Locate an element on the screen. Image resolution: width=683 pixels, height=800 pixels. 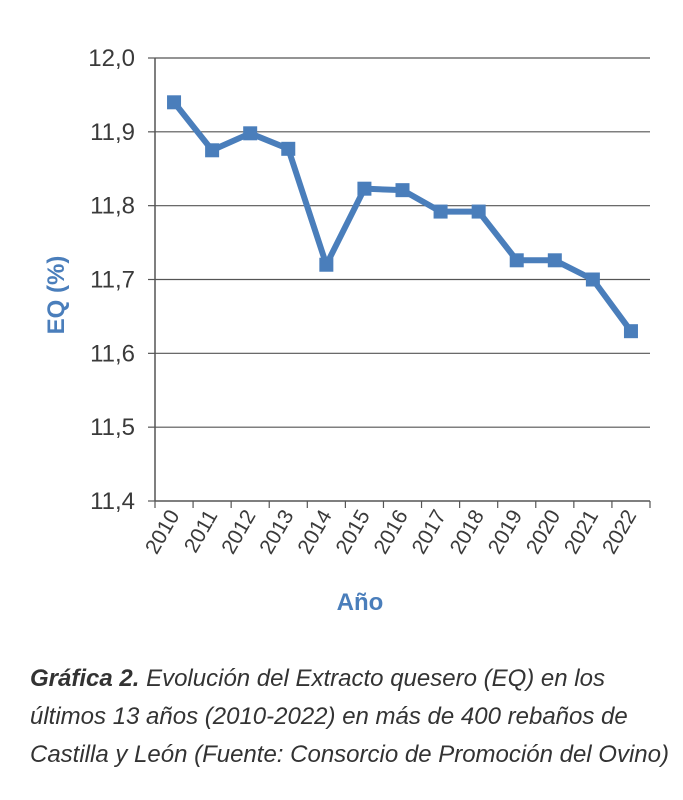
y-tick-label: 11,5 is located at coordinates (112, 427).